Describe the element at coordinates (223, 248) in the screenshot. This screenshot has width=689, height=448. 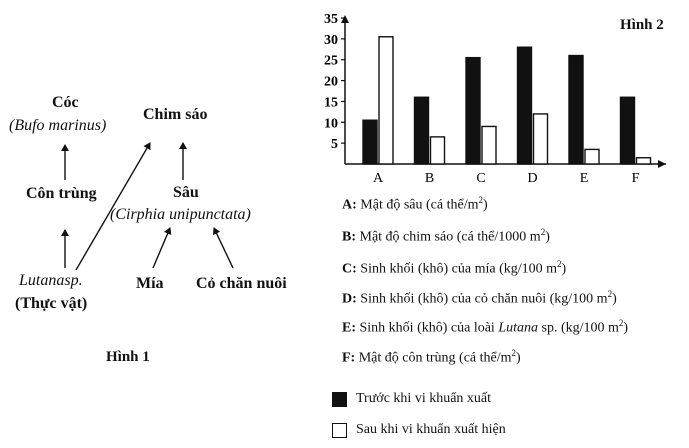
I see `arrow-co-to-sau` at that location.